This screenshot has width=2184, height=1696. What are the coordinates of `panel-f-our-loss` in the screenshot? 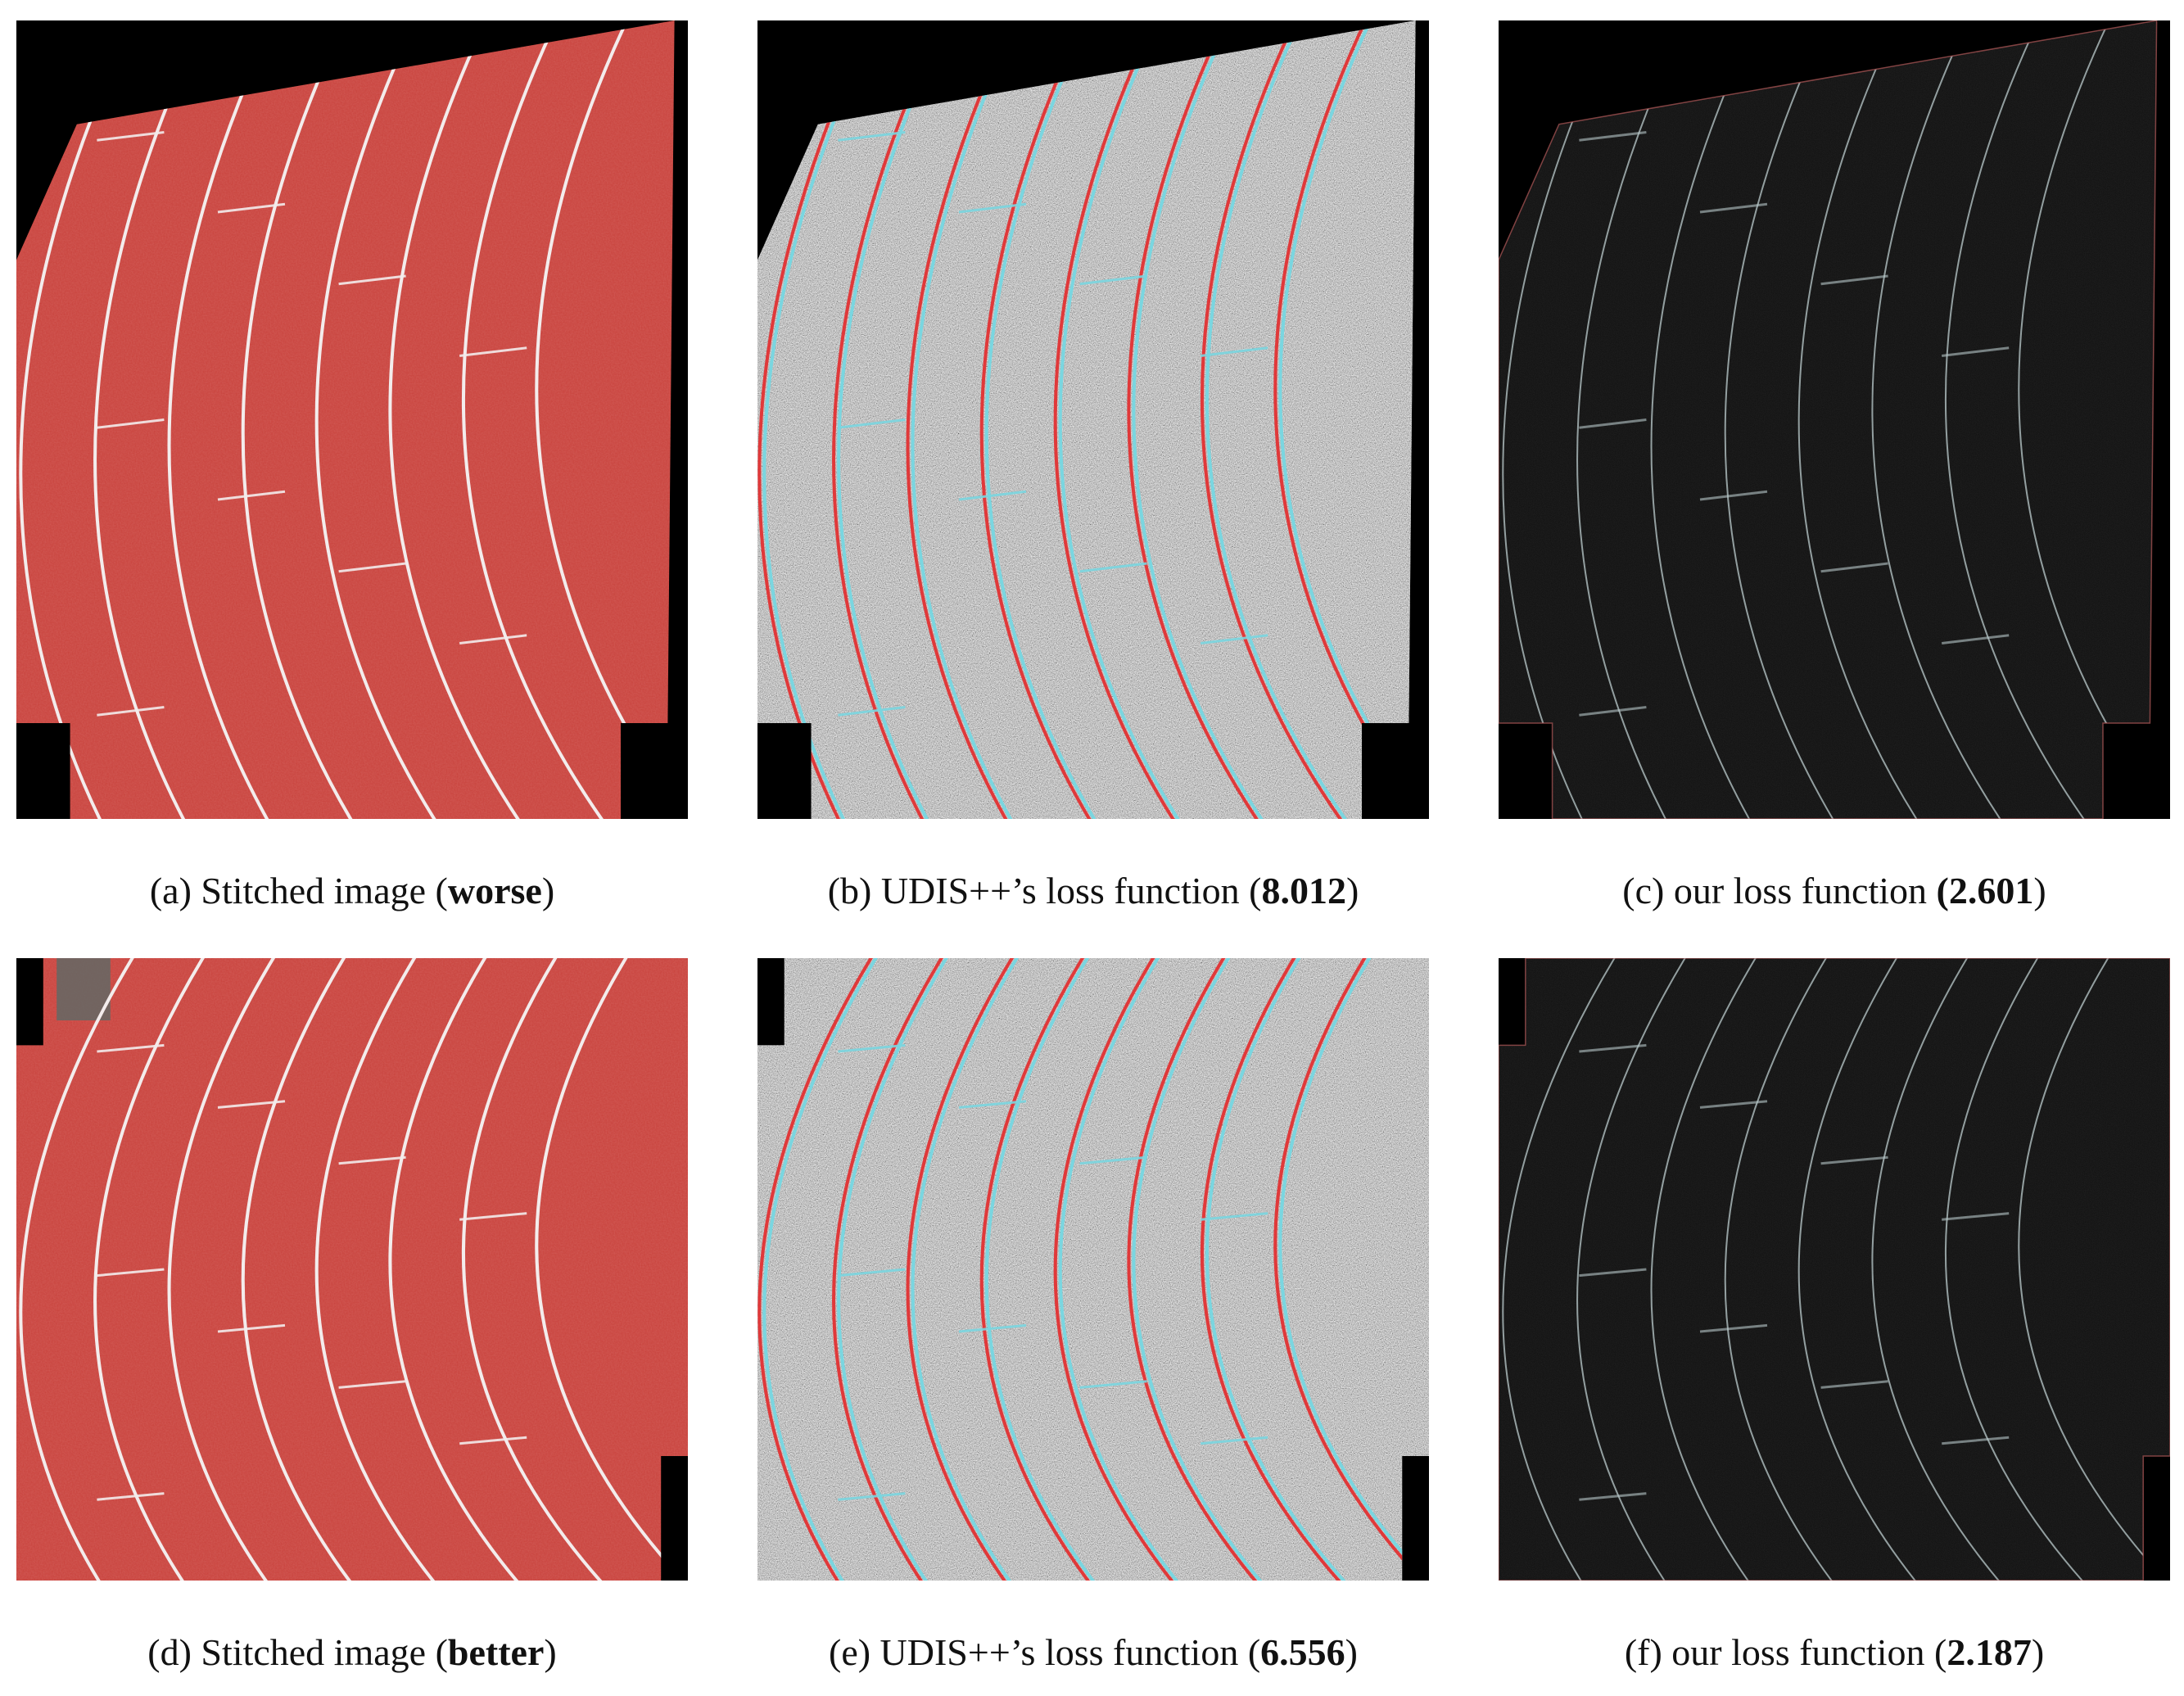 It's located at (1835, 1269).